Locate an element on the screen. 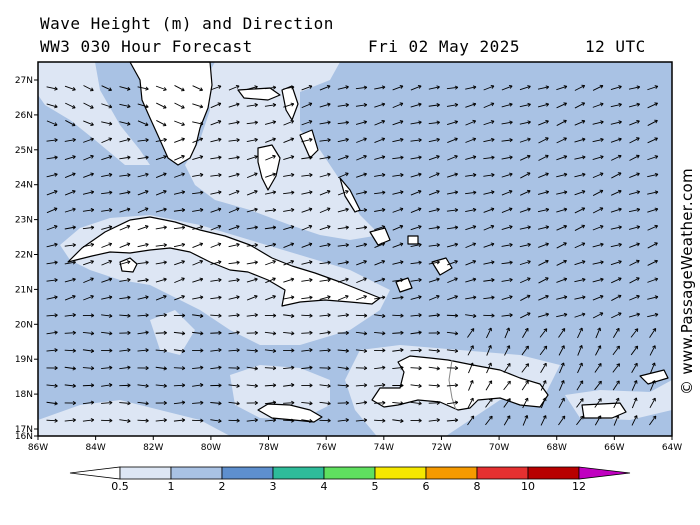  lat-label: 26N is located at coordinates (24, 116).